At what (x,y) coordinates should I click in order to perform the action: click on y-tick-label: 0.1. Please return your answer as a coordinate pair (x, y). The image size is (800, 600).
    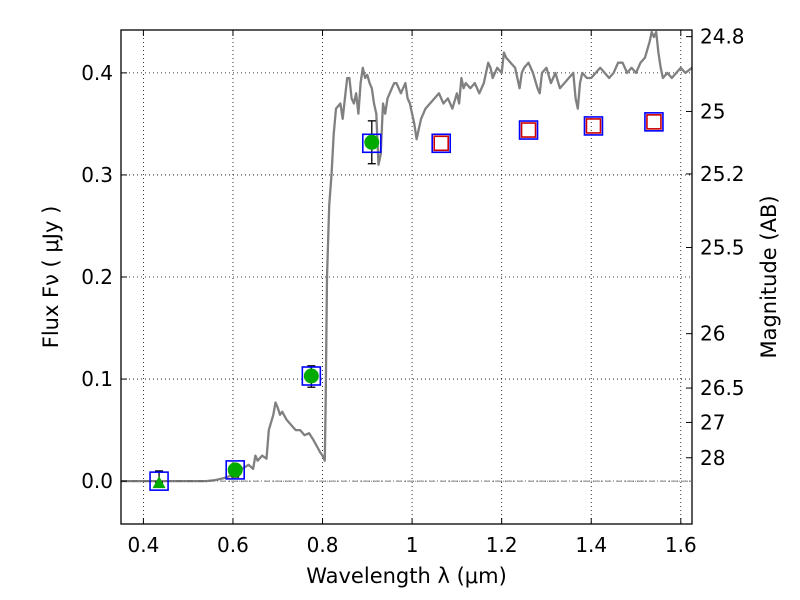
    Looking at the image, I should click on (97, 379).